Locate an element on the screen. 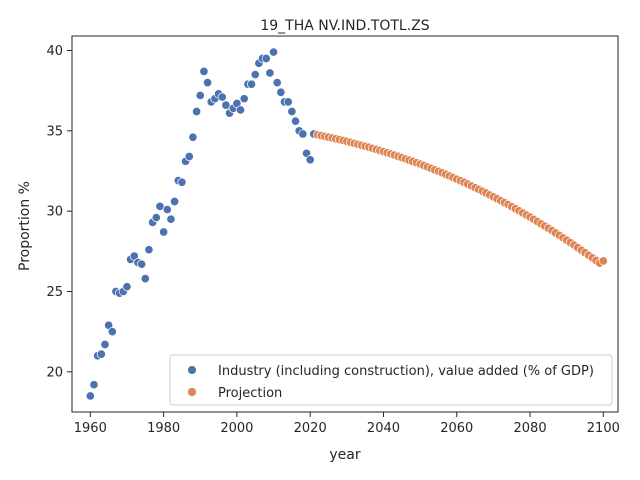  x-axis-label: year is located at coordinates (344, 455).